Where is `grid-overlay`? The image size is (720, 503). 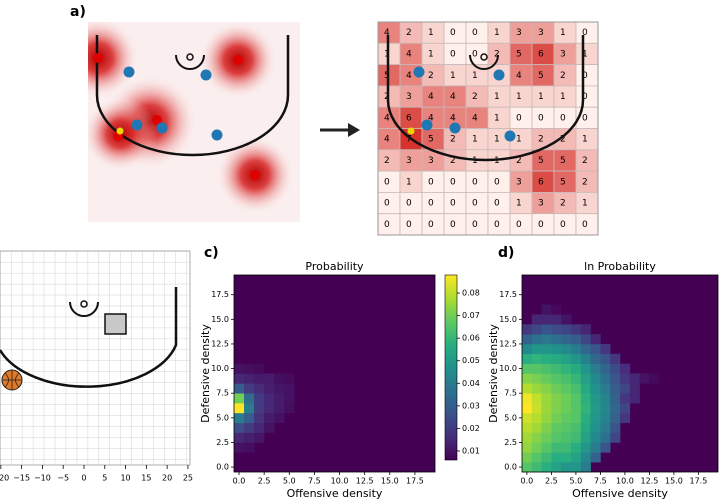 grid-overlay is located at coordinates (485, 98).